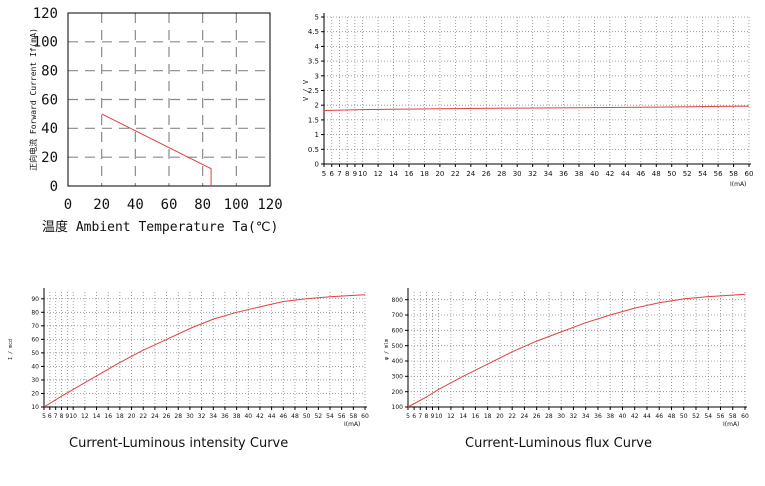  Describe the element at coordinates (169, 99) in the screenshot. I see `plot-frame` at that location.